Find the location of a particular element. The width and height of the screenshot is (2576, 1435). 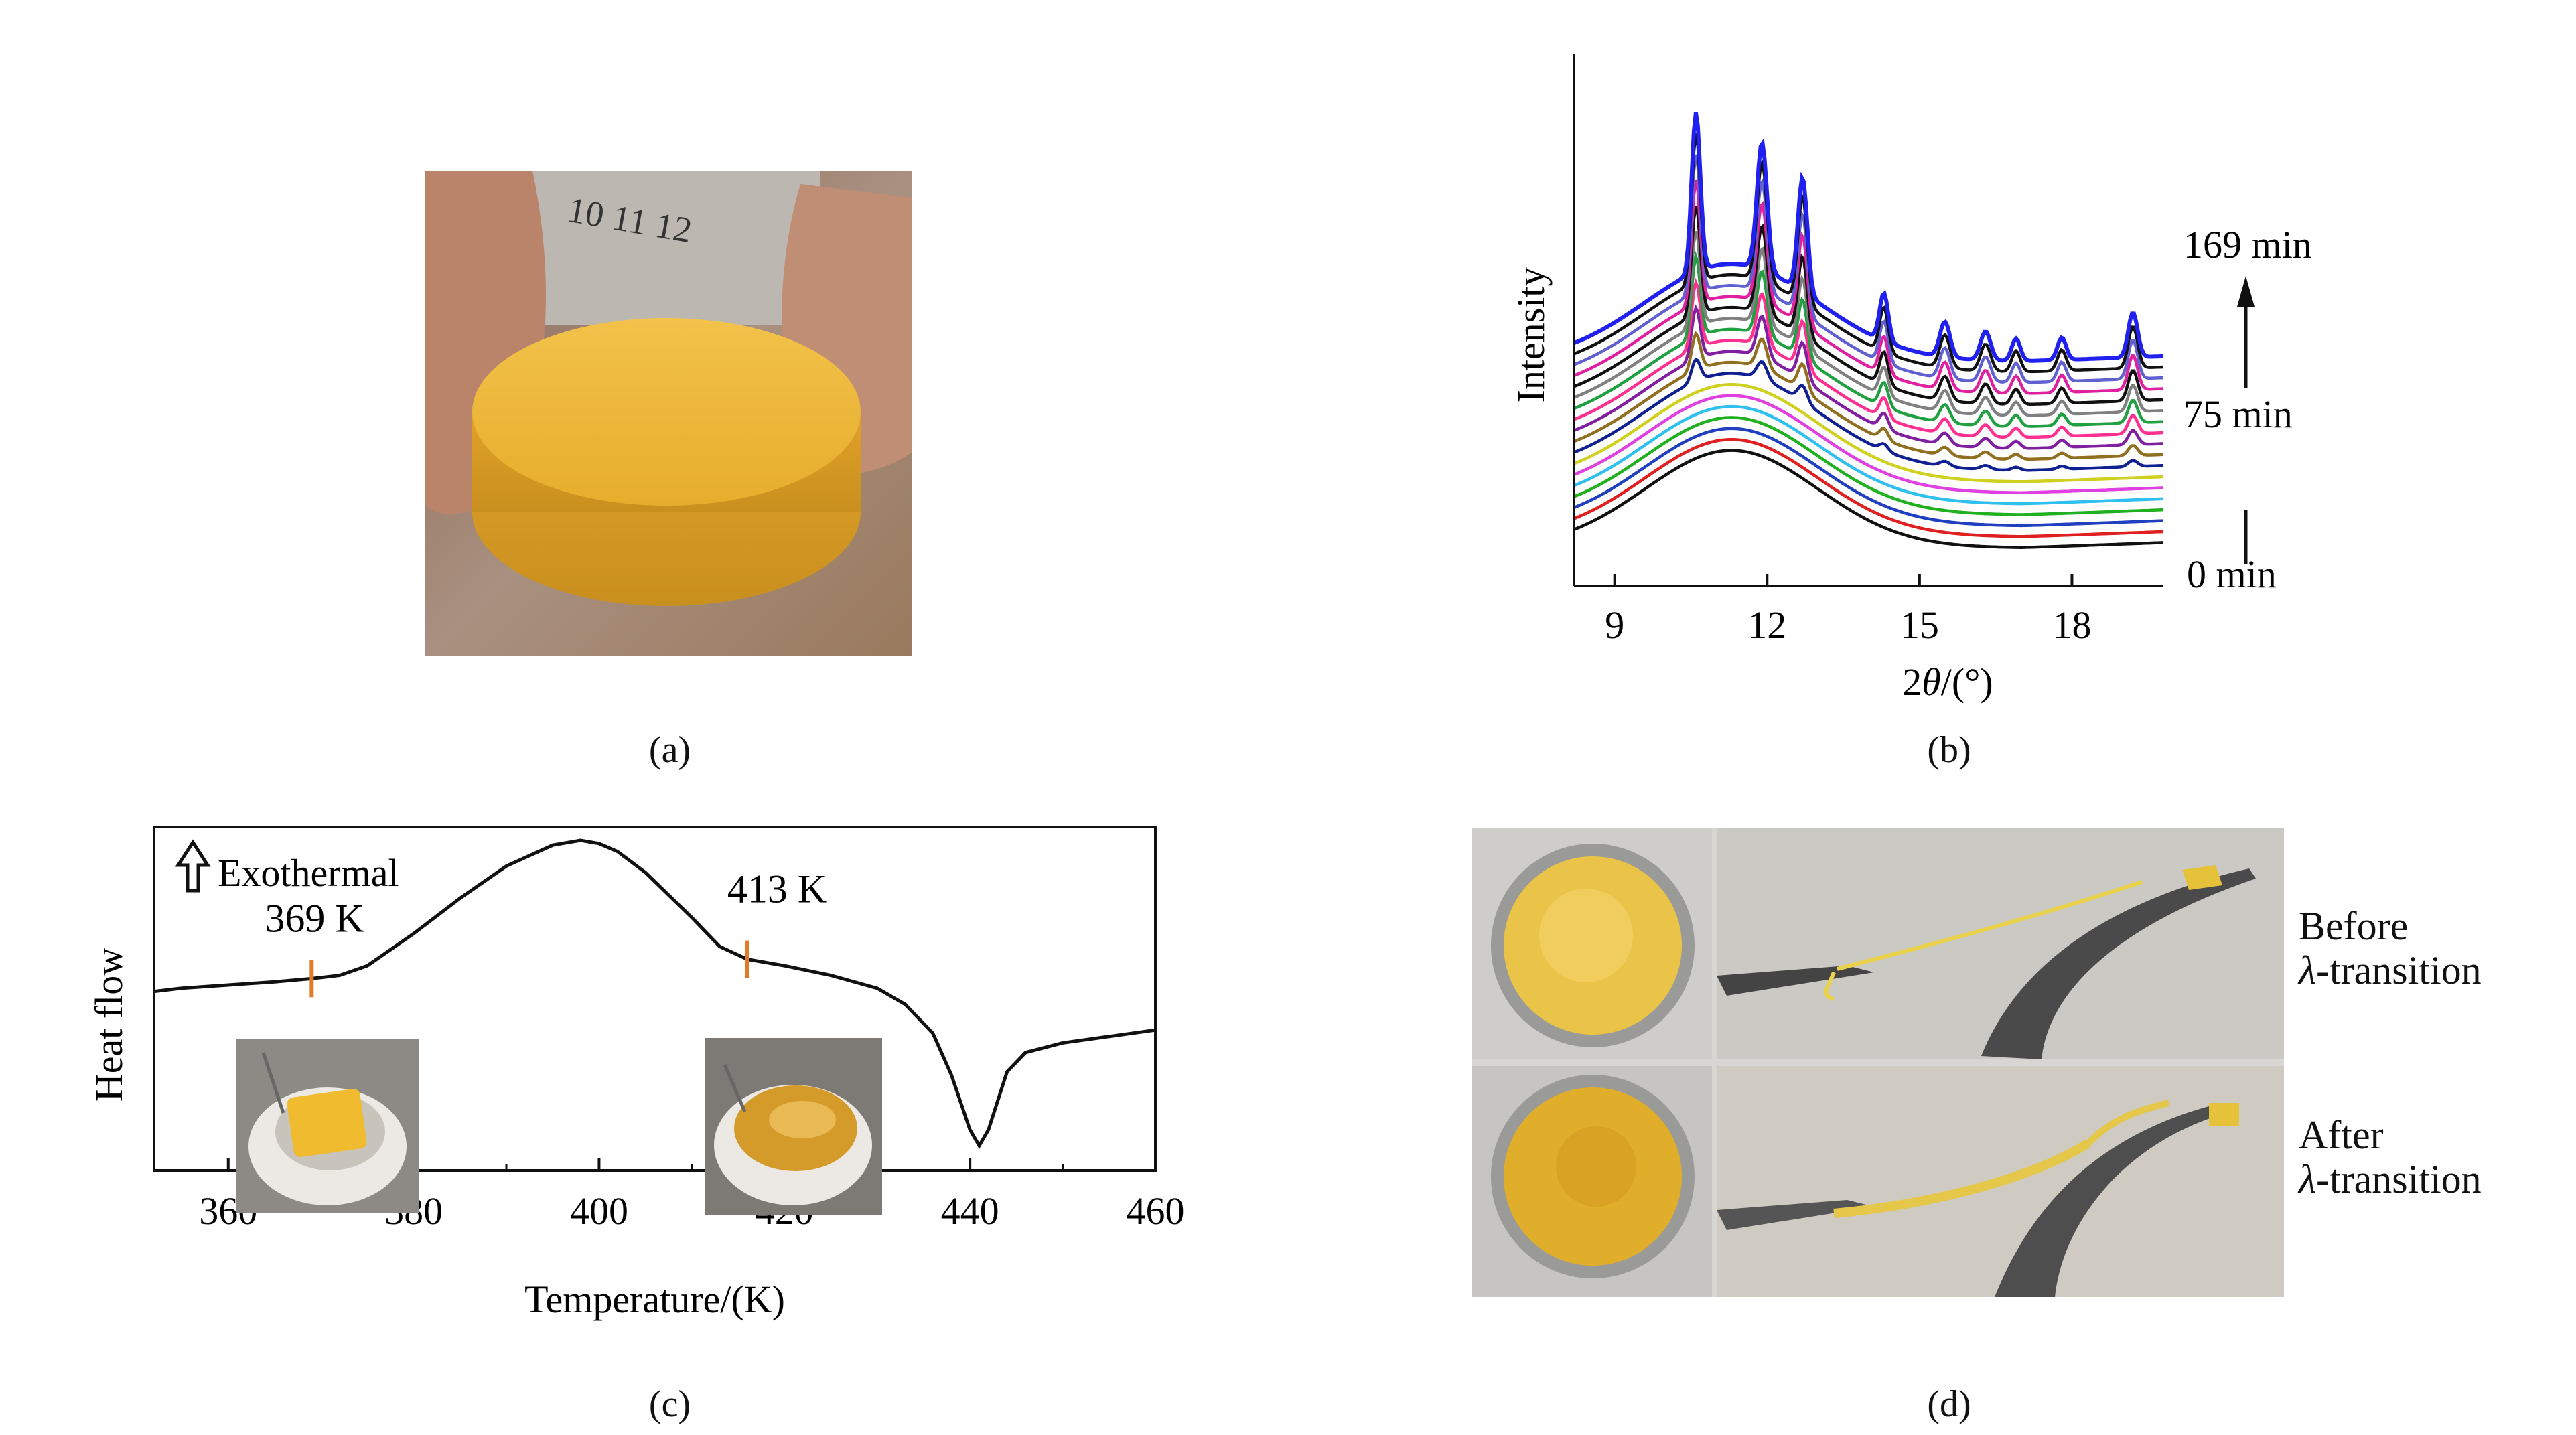

inset-molten-sample-photo is located at coordinates (793, 1126).